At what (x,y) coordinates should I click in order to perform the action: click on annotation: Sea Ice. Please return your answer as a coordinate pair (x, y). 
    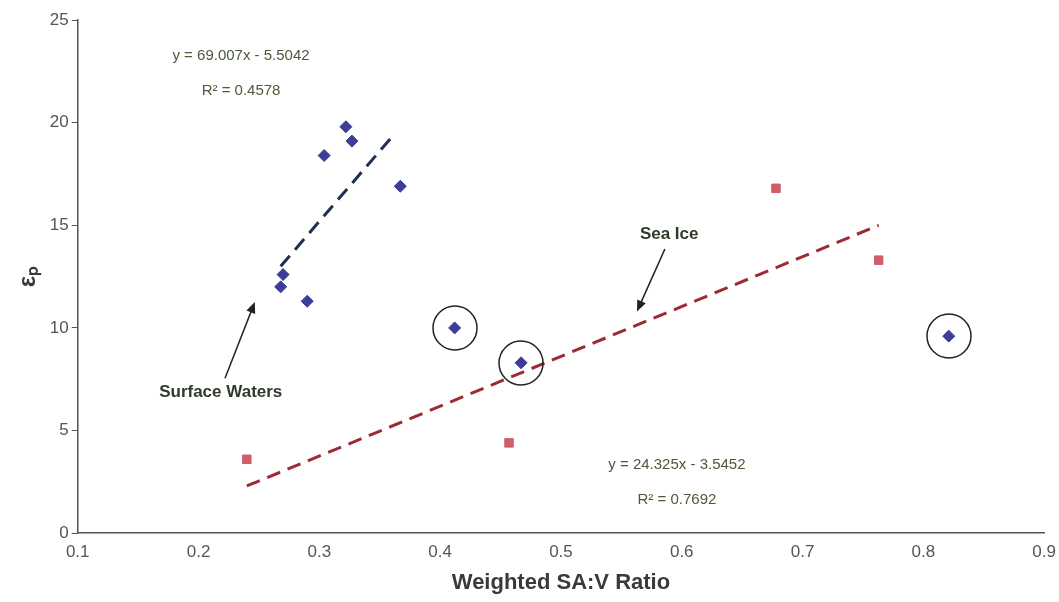
    Looking at the image, I should click on (669, 234).